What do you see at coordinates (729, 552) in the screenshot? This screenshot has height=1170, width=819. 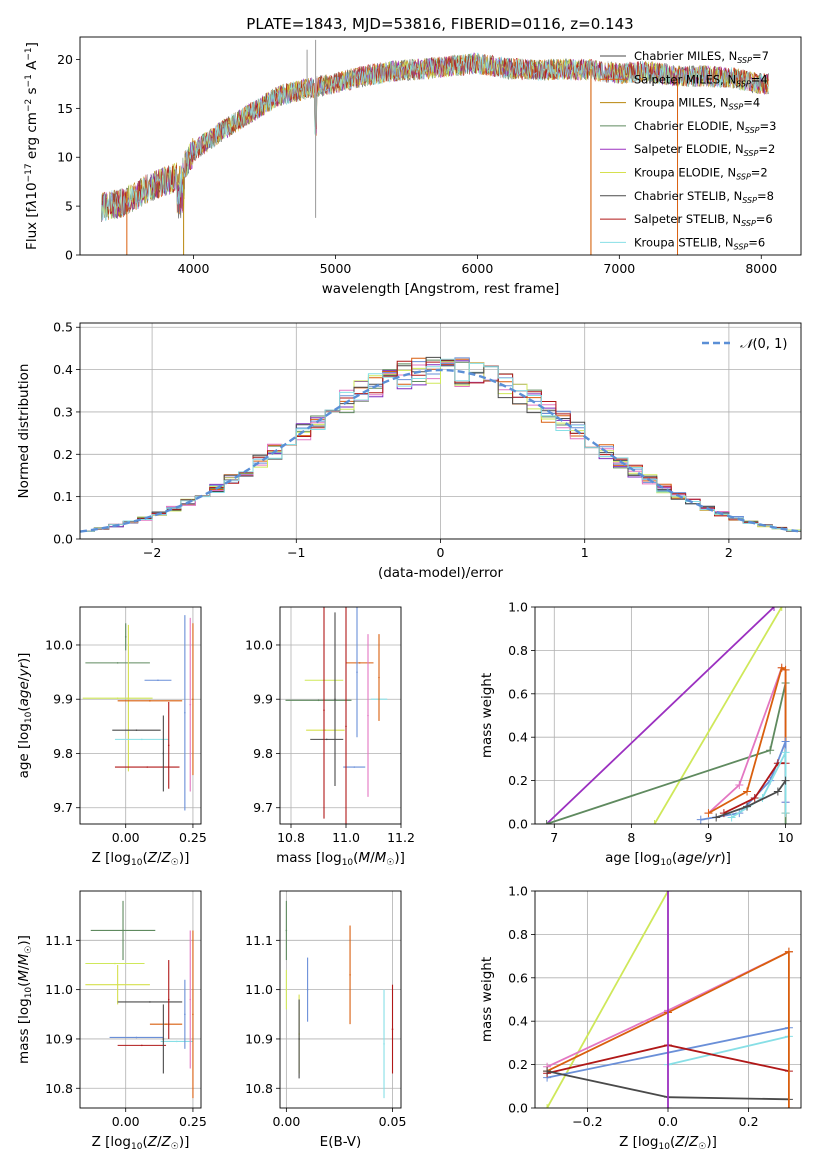 I see `x-tick-label: 2` at bounding box center [729, 552].